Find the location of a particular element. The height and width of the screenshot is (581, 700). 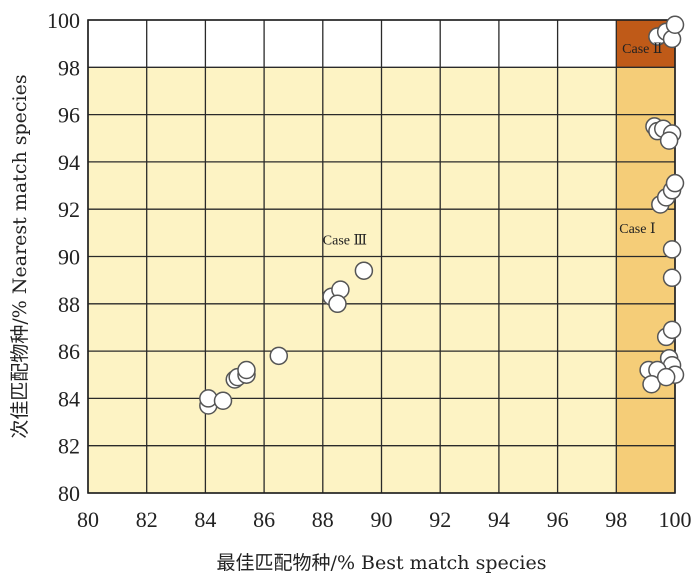

y-tick-label: 86 is located at coordinates (69, 351).